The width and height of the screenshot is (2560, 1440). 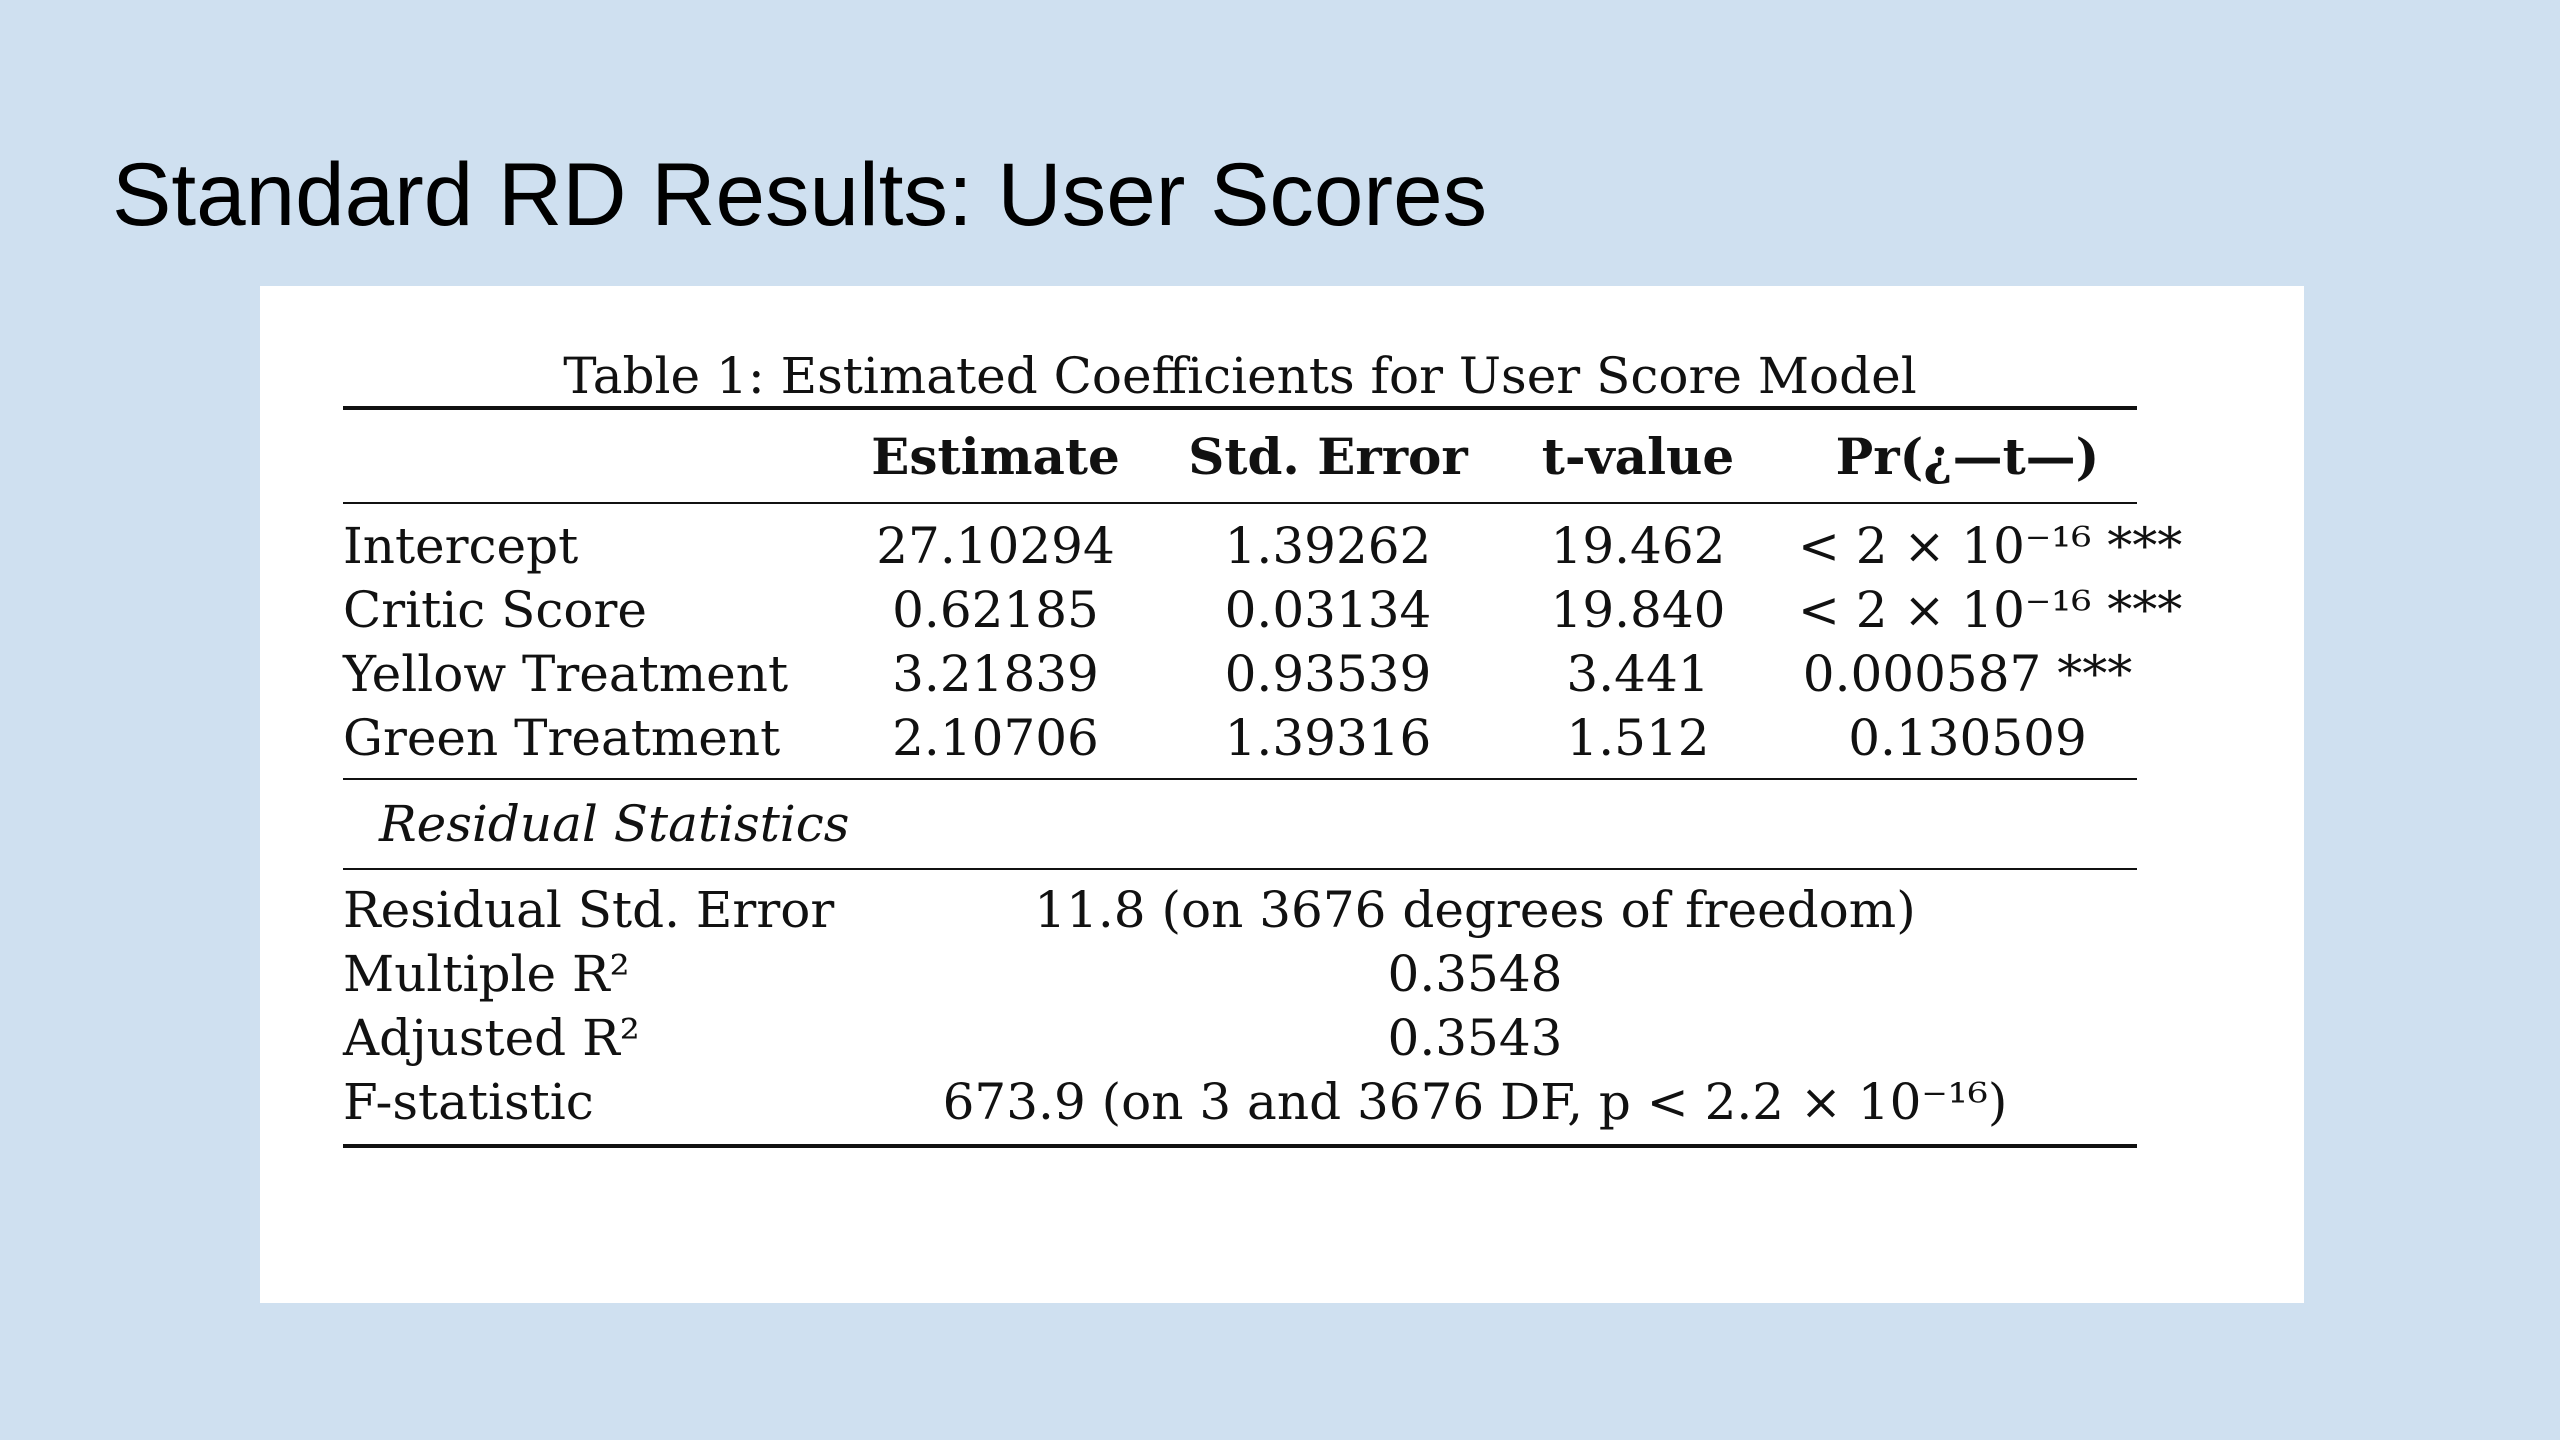 I want to click on section-rule-top, so click(x=1240, y=779).